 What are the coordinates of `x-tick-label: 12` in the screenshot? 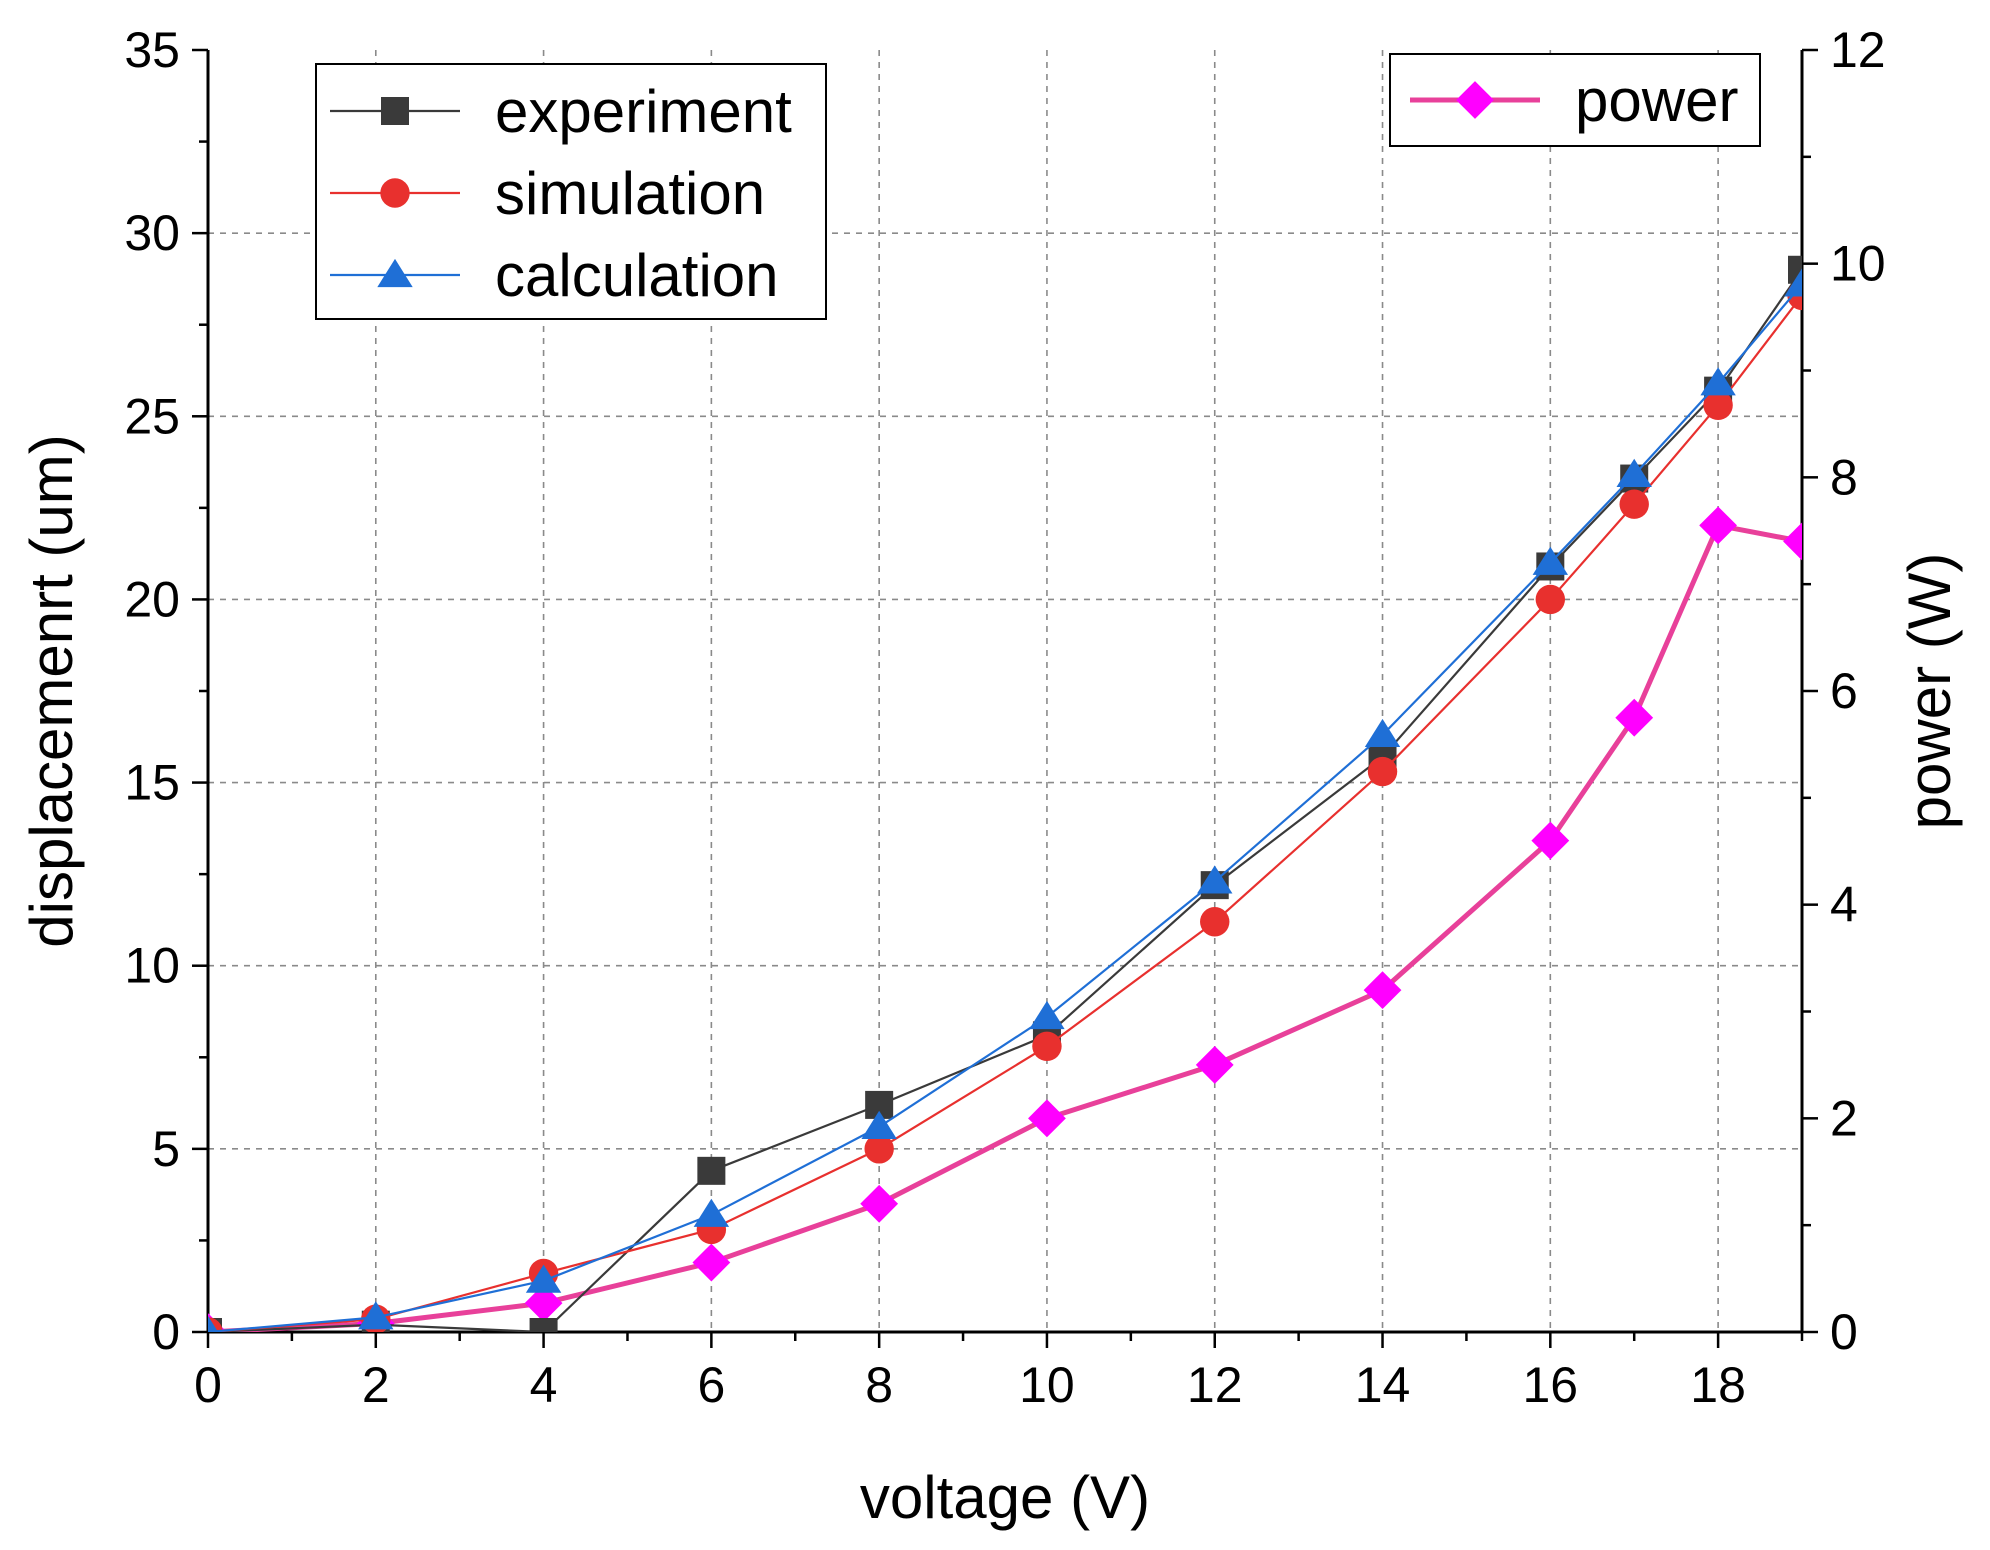 It's located at (1215, 1385).